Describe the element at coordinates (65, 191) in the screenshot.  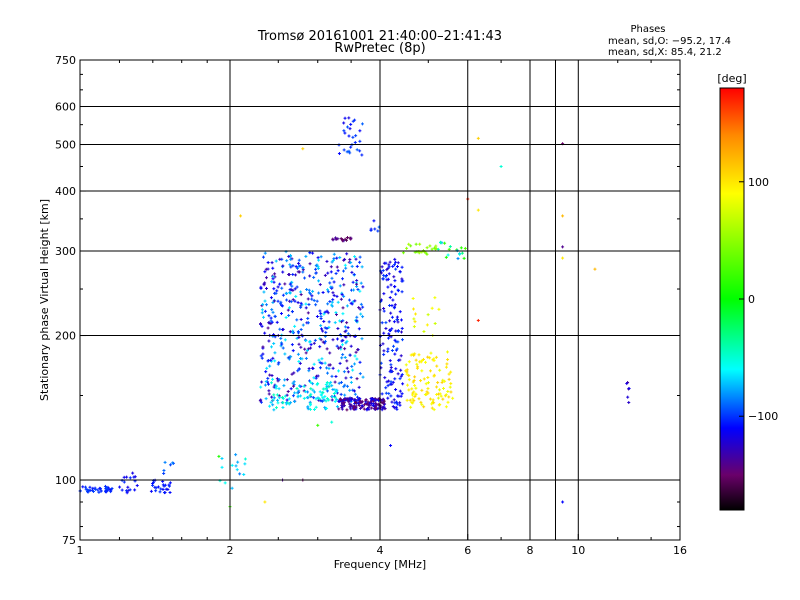
I see `y-tick-label: 400` at that location.